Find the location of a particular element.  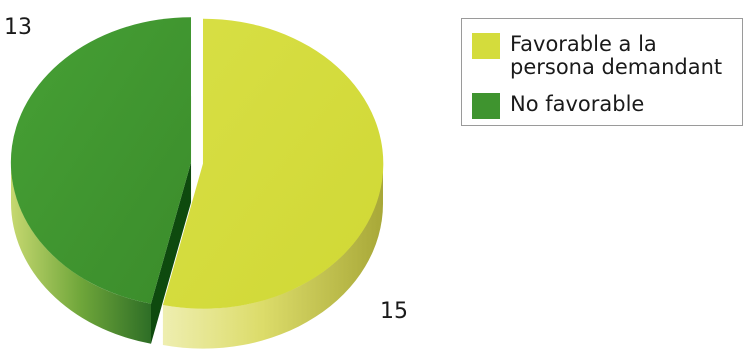

slice-side-no-favorable is located at coordinates (80, 253).